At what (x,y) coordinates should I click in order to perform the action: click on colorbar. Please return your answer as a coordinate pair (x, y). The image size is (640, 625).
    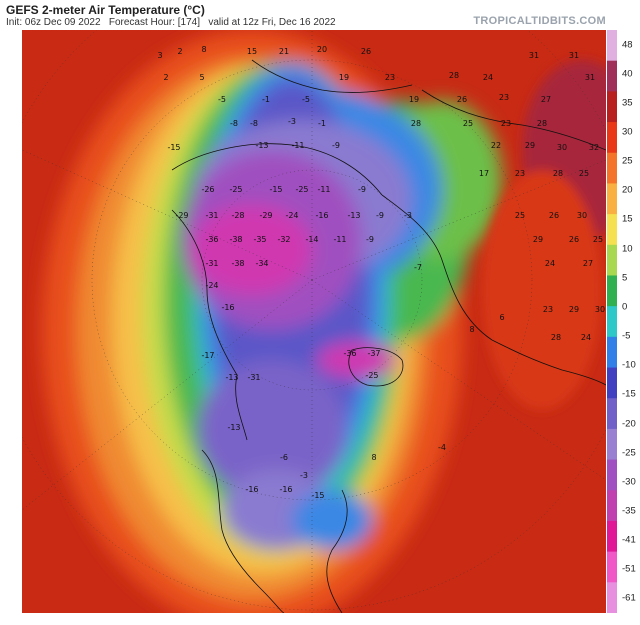
    Looking at the image, I should click on (612, 322).